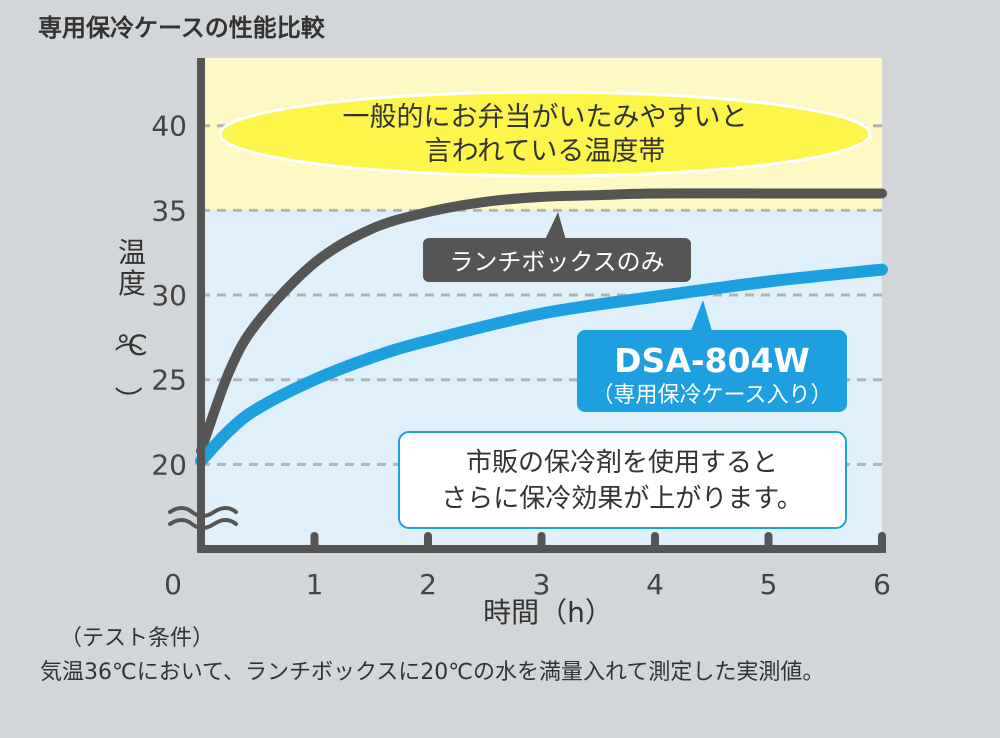  Describe the element at coordinates (712, 360) in the screenshot. I see `series-label-case-name: DSA-804W` at that location.